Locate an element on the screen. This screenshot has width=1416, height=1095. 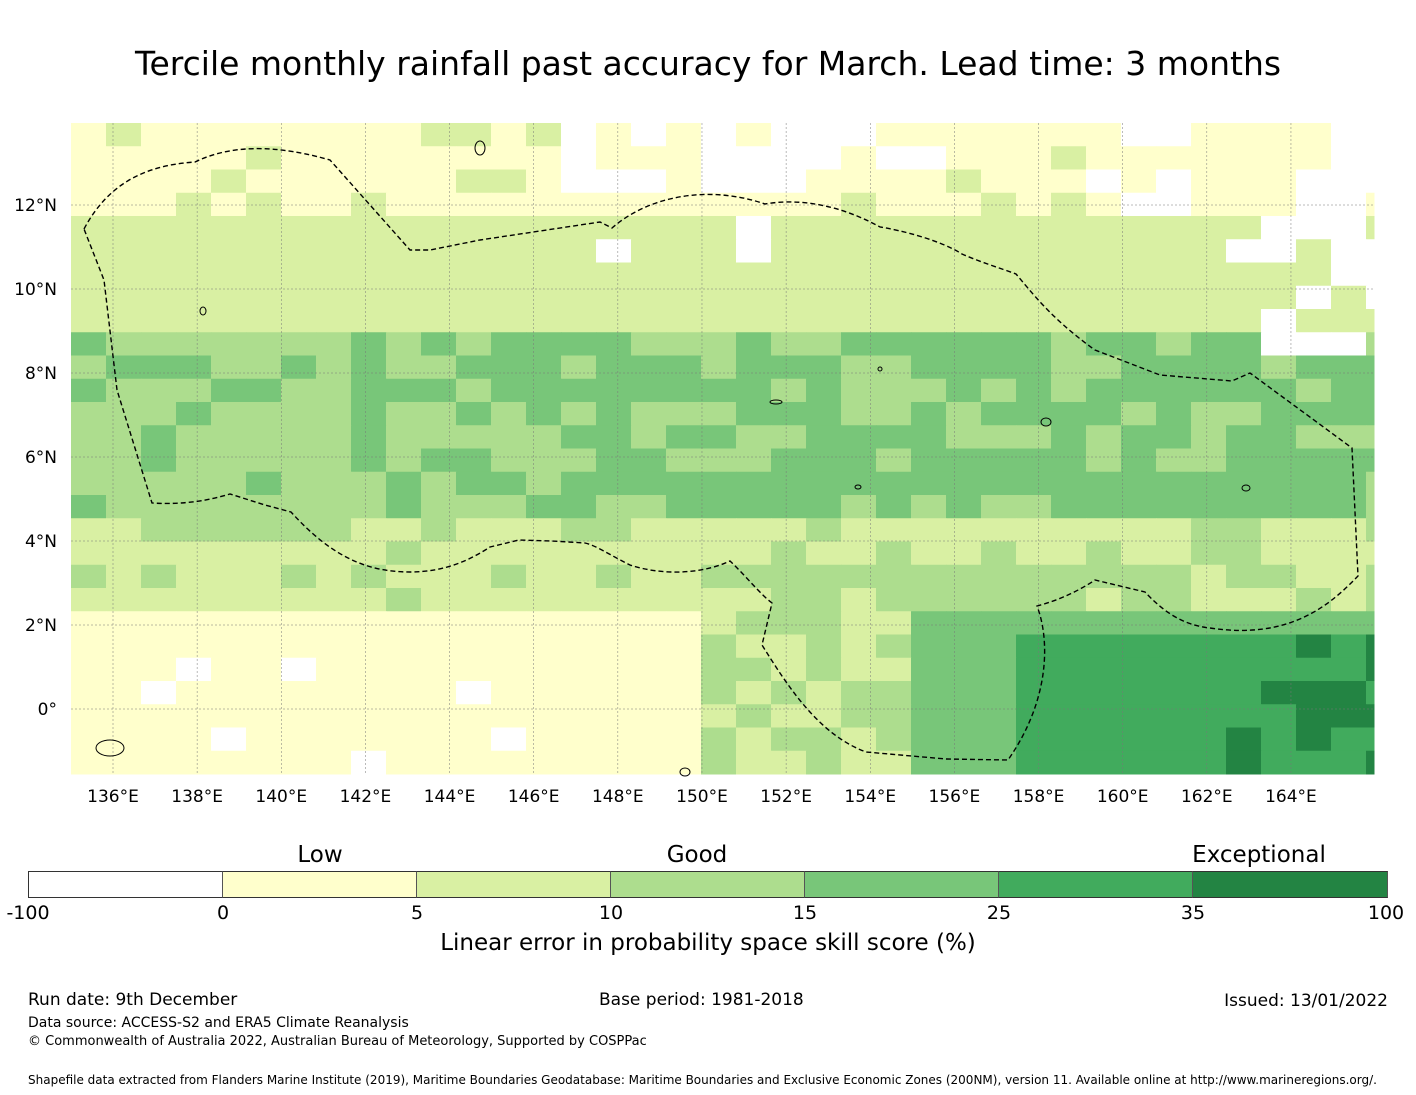
longitude-tick-label: 150°E is located at coordinates (702, 797).